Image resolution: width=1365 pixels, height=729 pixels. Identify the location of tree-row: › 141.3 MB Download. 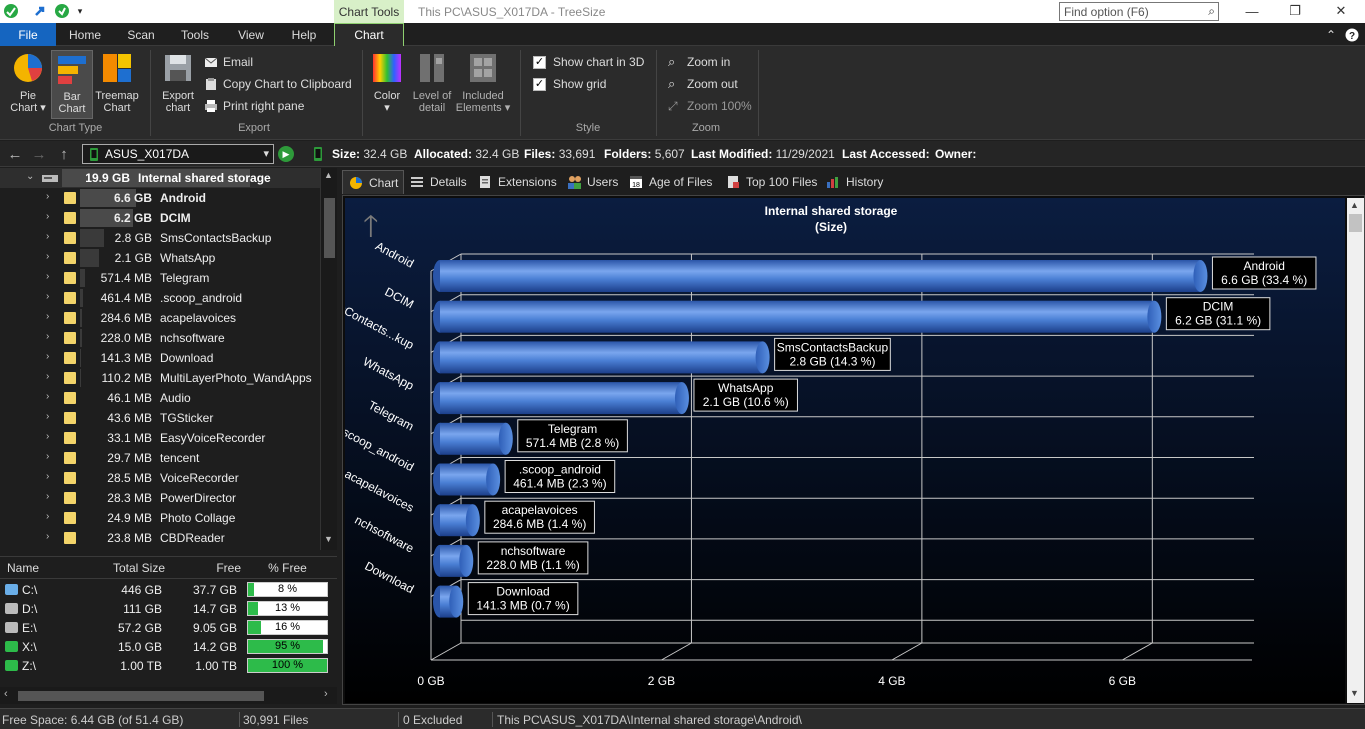
(160, 358).